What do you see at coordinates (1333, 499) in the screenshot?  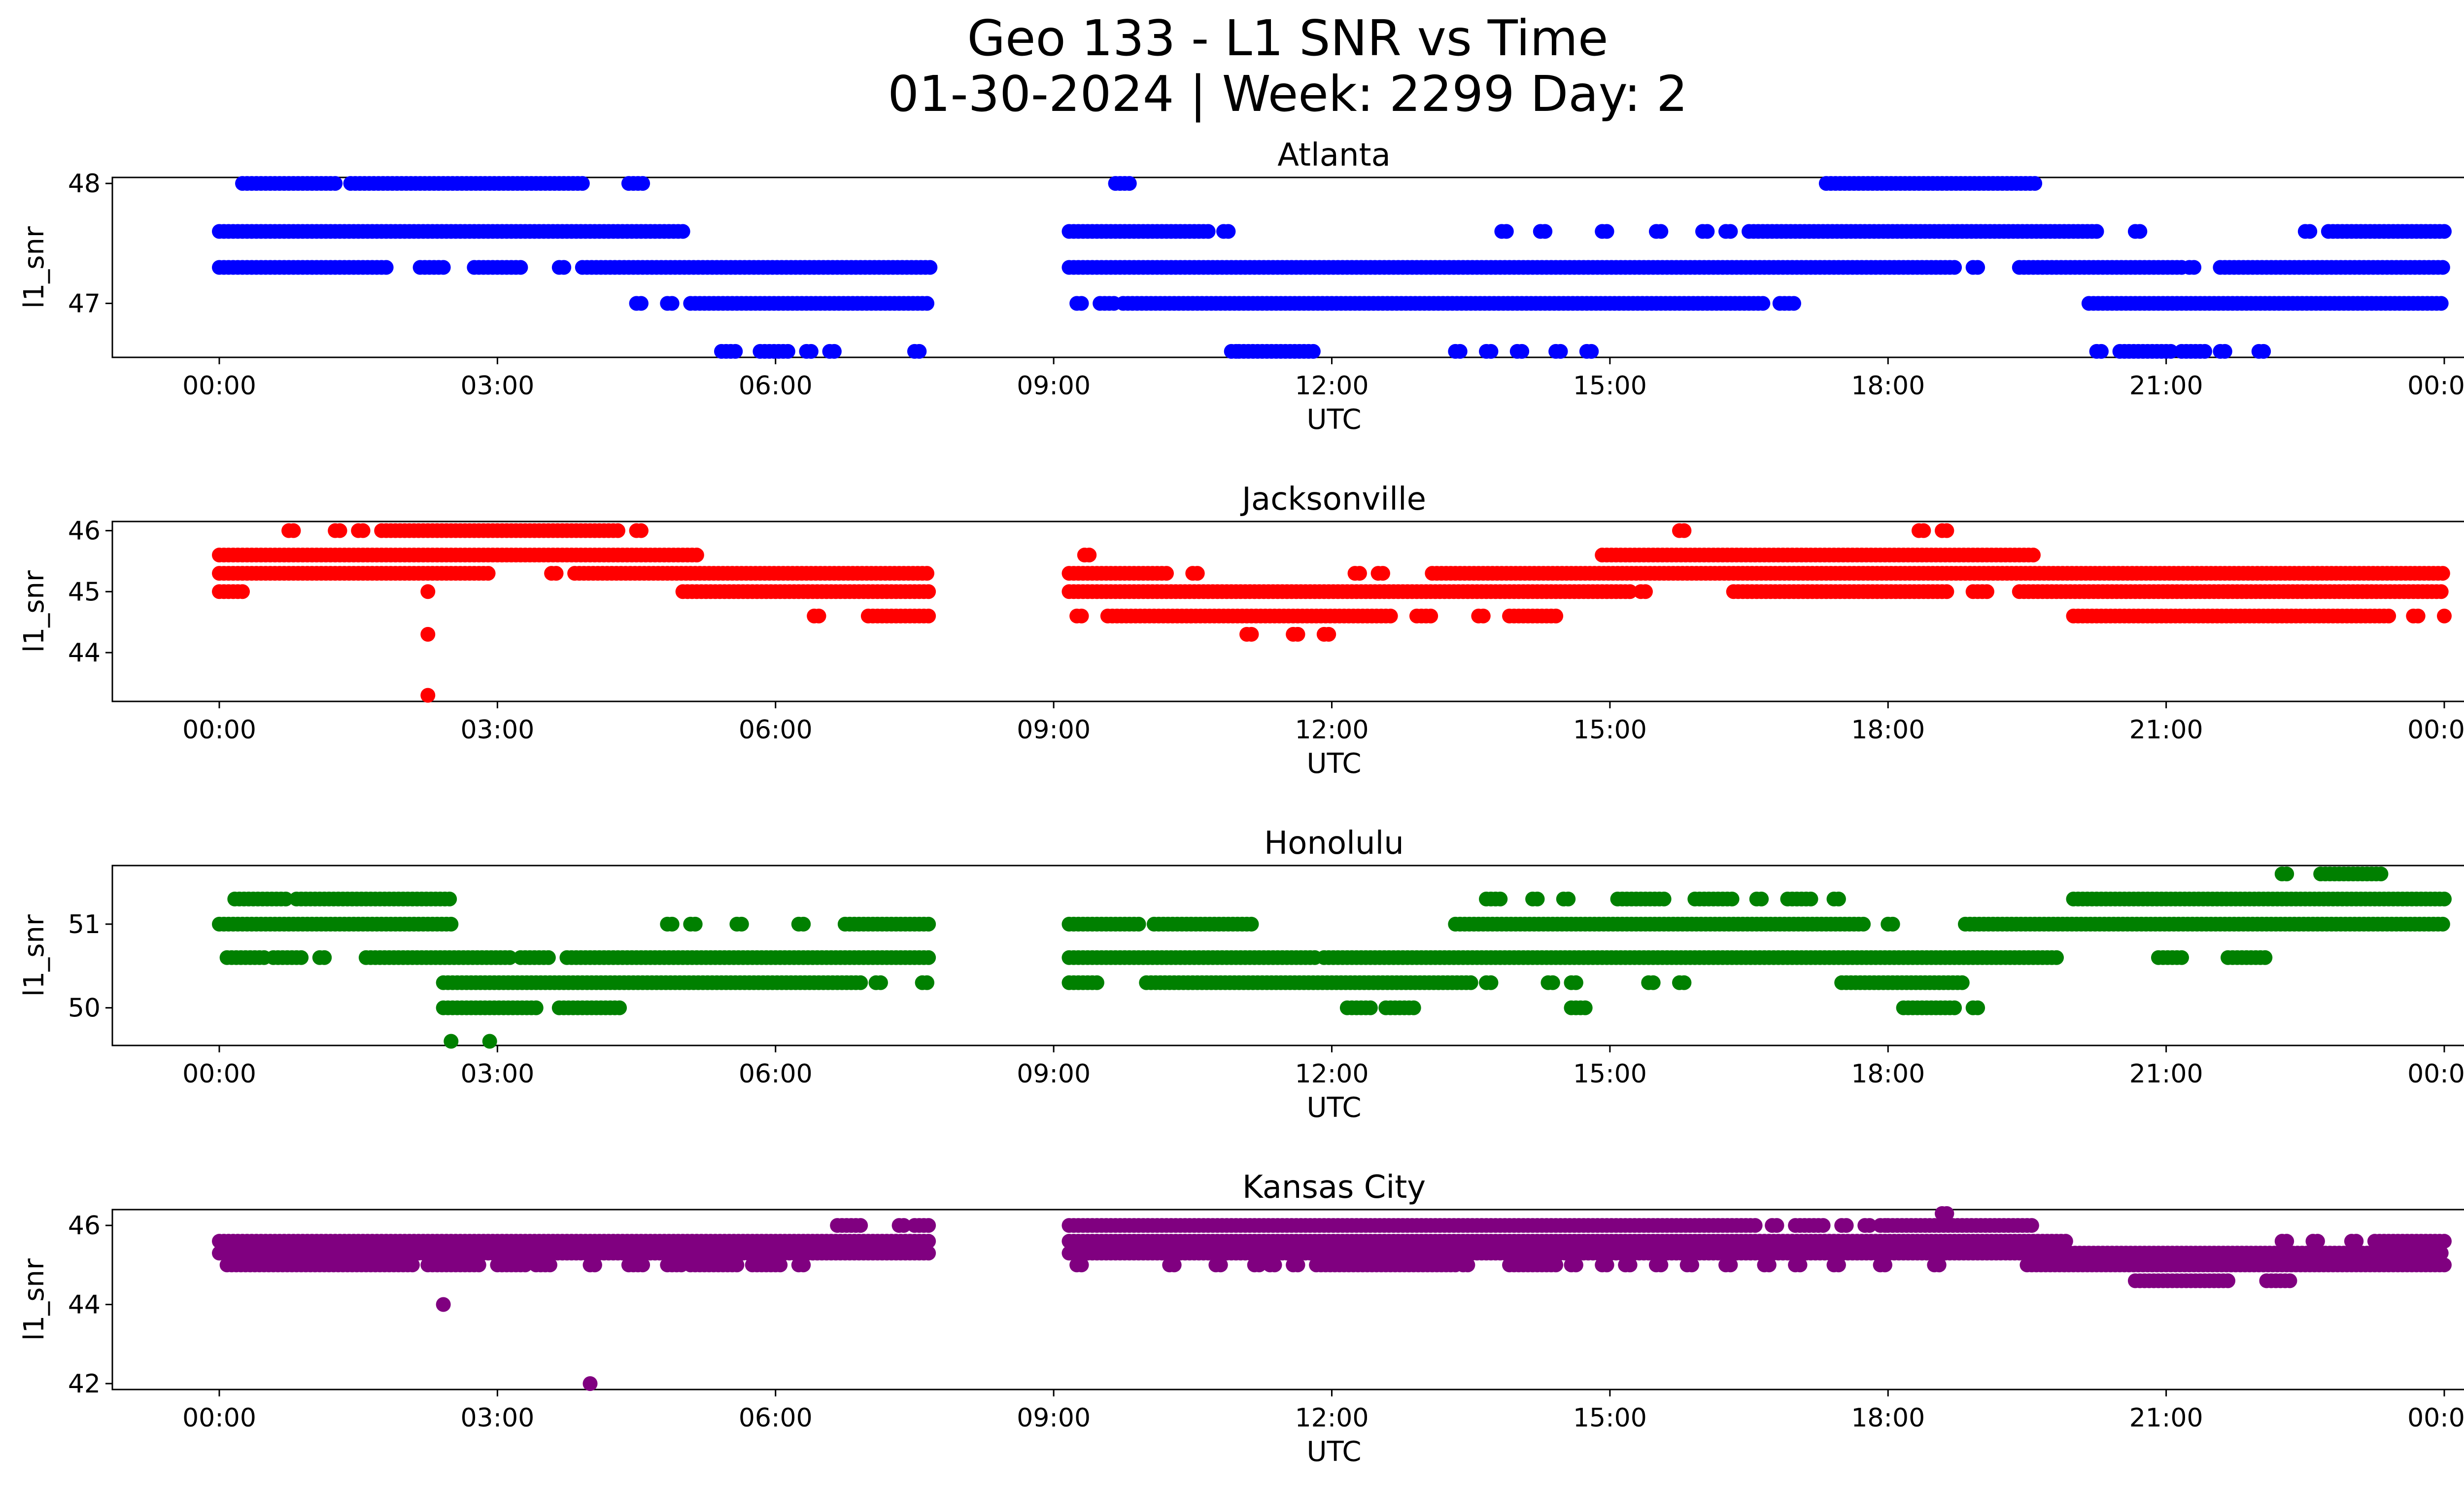 I see `subplot-title: Jacksonville` at bounding box center [1333, 499].